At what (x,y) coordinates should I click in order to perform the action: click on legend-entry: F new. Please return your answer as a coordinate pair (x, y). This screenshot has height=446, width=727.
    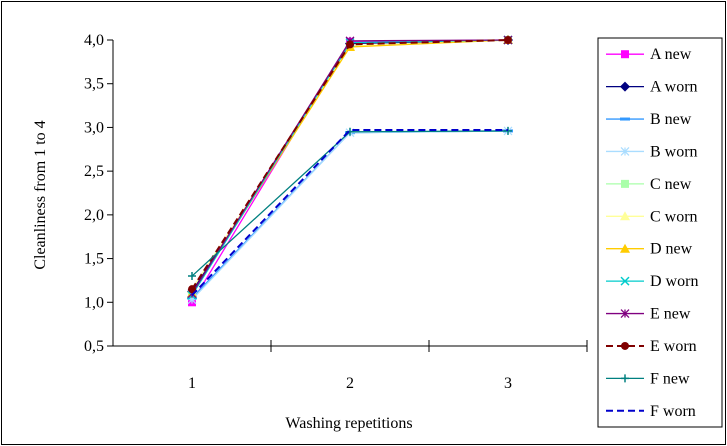
    Looking at the image, I should click on (670, 378).